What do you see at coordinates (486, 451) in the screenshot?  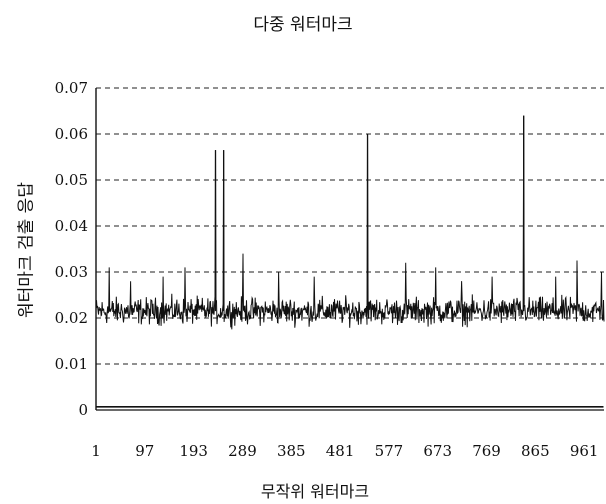 I see `x-tick-label: 769` at bounding box center [486, 451].